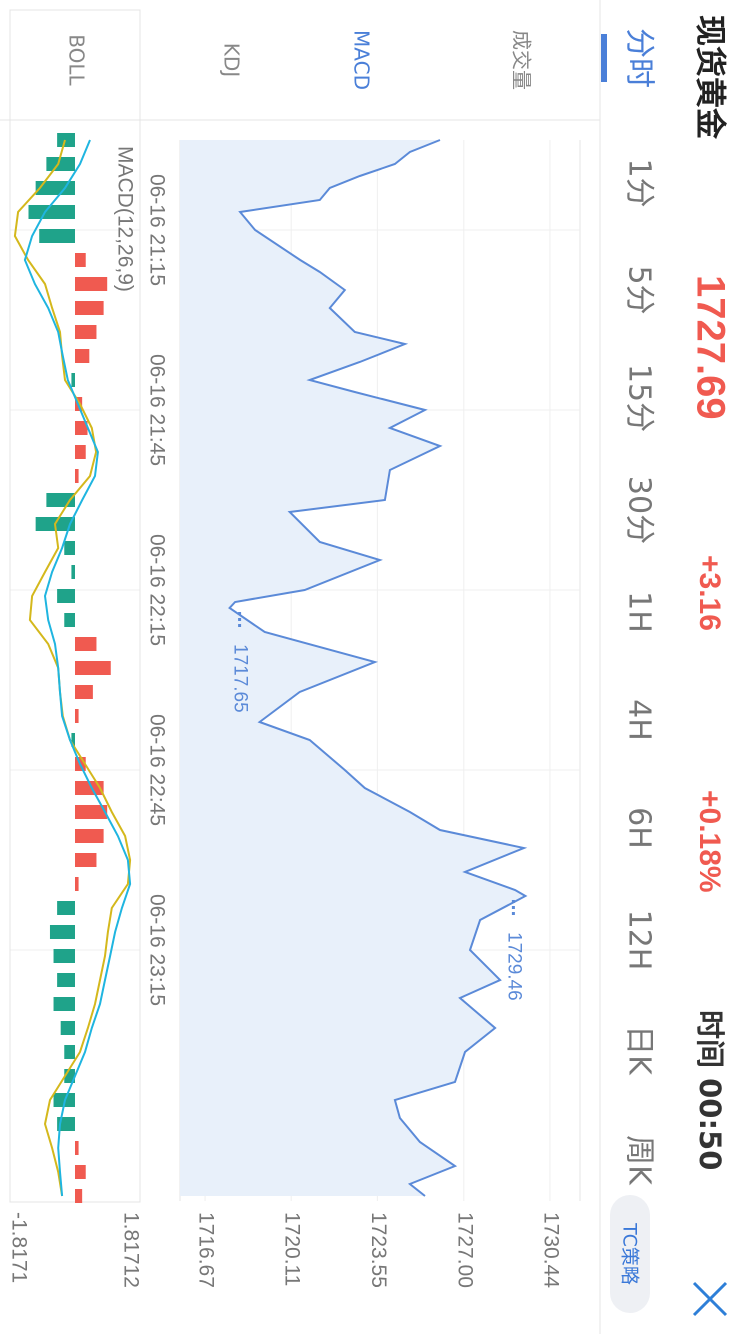 This screenshot has width=750, height=1334. I want to click on instrument-title: 现货黄金, so click(710, 77).